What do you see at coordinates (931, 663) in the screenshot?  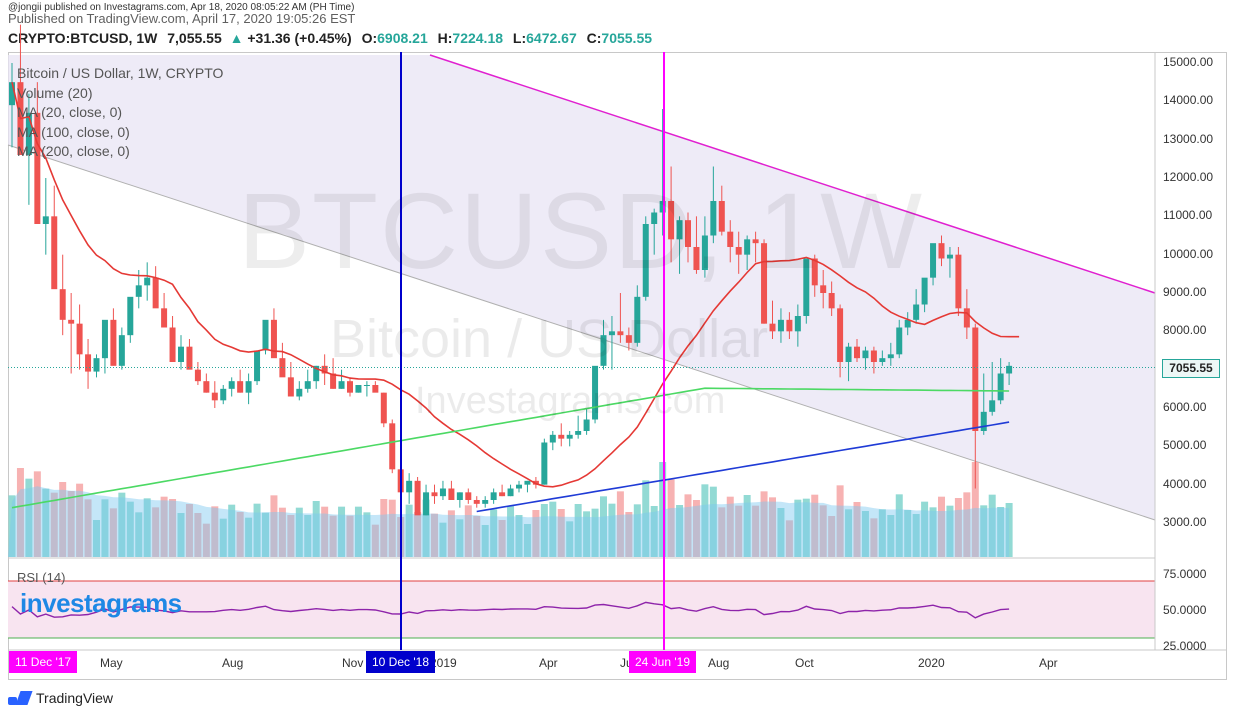 I see `time-tick-label: 2020` at bounding box center [931, 663].